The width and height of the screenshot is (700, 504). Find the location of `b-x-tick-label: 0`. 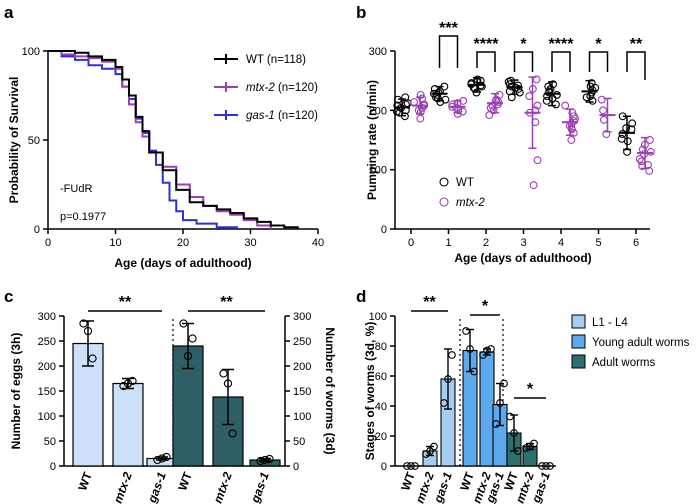

b-x-tick-label: 0 is located at coordinates (411, 243).